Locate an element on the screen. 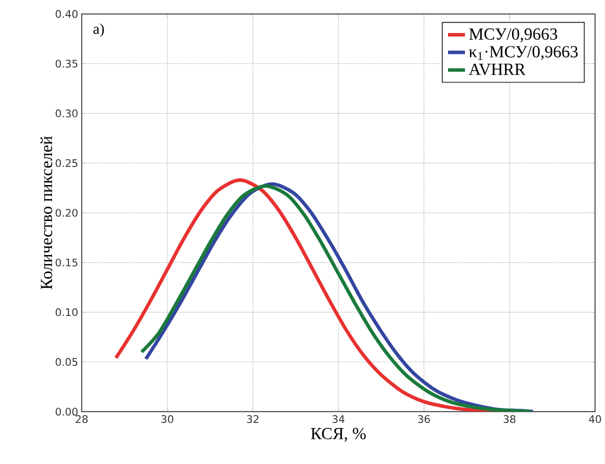  x-tick-label: 32 is located at coordinates (252, 418).